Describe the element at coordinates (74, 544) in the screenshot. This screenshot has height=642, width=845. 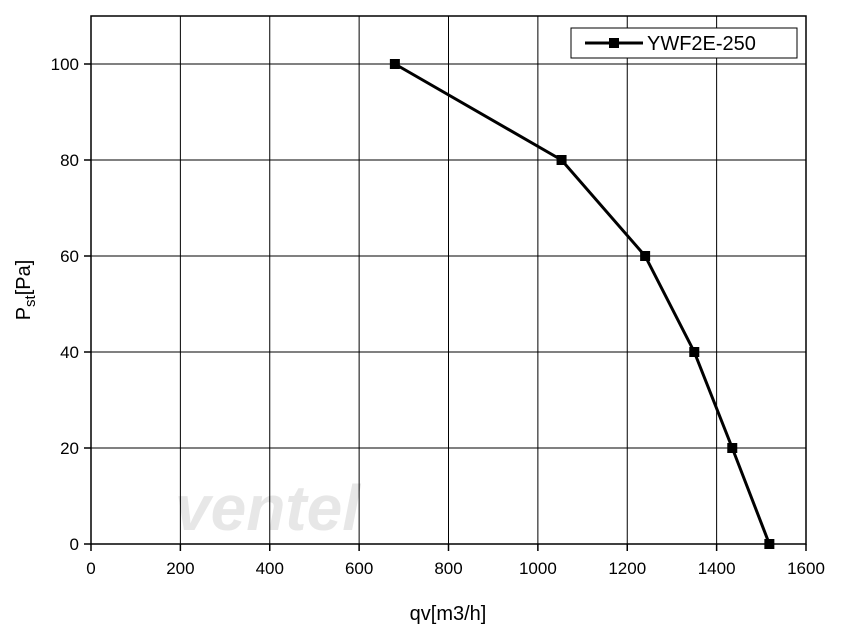
I see `y-tick-label: 0` at that location.